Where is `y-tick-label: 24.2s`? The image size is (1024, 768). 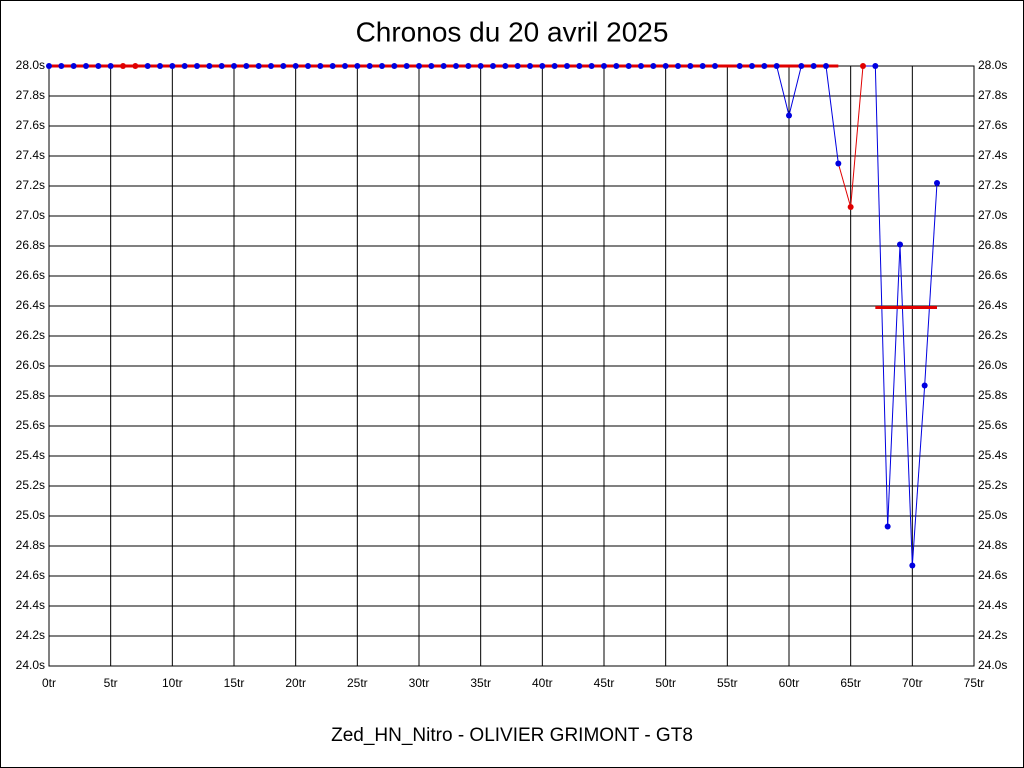 y-tick-label: 24.2s is located at coordinates (30, 635).